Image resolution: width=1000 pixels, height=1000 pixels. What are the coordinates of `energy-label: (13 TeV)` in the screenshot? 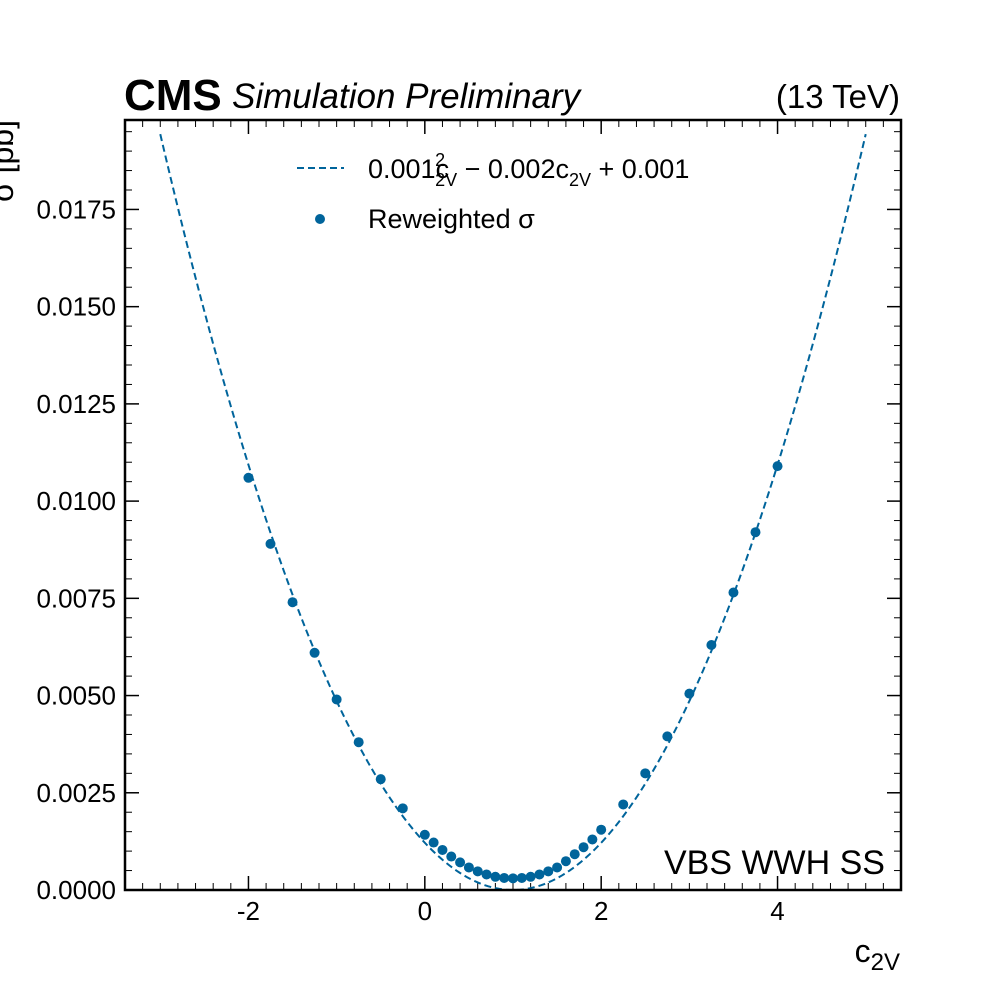 It's located at (838, 96).